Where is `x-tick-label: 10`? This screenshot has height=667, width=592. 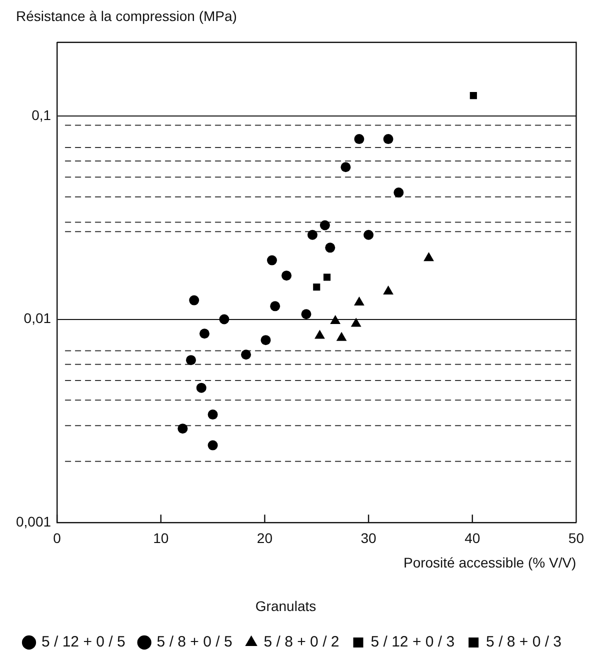 x-tick-label: 10 is located at coordinates (161, 538).